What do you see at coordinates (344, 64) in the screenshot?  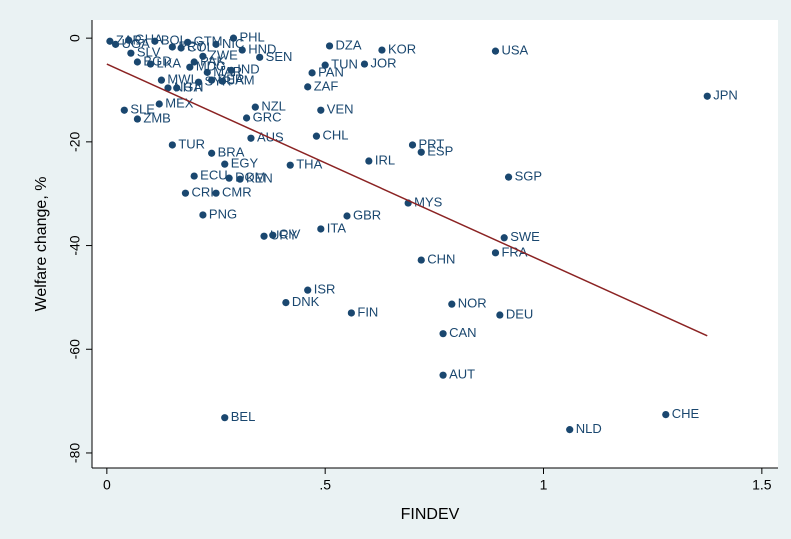 I see `point-label: TUN` at bounding box center [344, 64].